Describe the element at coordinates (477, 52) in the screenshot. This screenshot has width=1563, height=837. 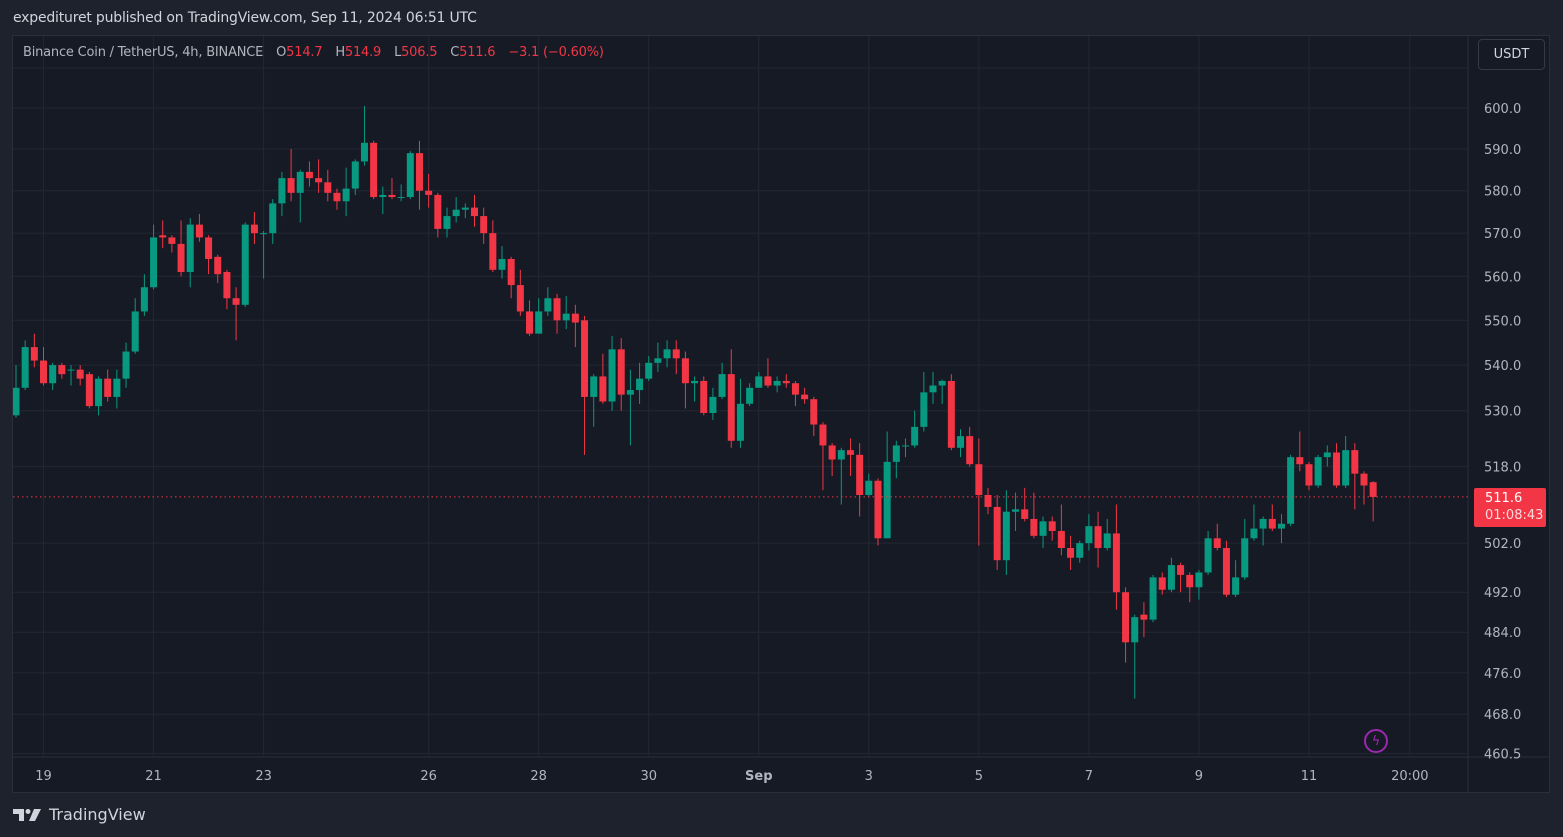
I see `close-value: 511.6` at that location.